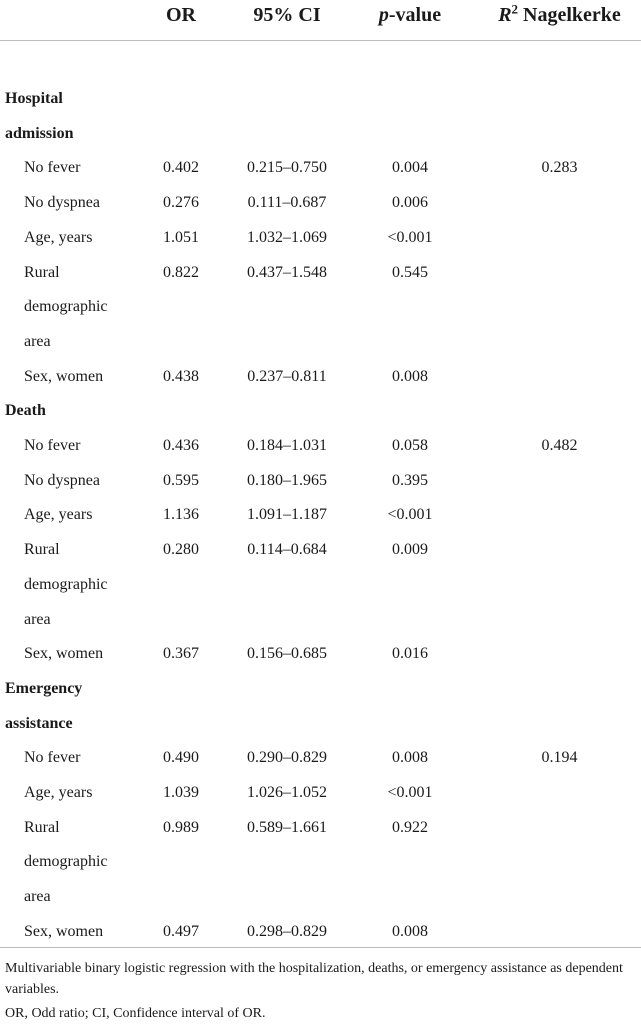 This screenshot has width=641, height=1031. What do you see at coordinates (181, 480) in the screenshot?
I see `cell-or: 0.595` at bounding box center [181, 480].